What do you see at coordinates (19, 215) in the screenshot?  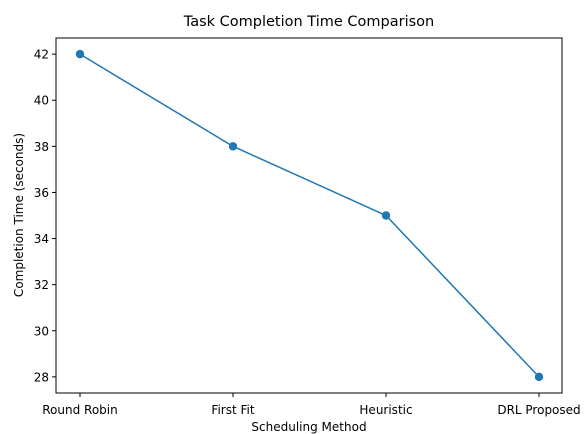 I see `y-axis-label: Completion Time (seconds)` at bounding box center [19, 215].